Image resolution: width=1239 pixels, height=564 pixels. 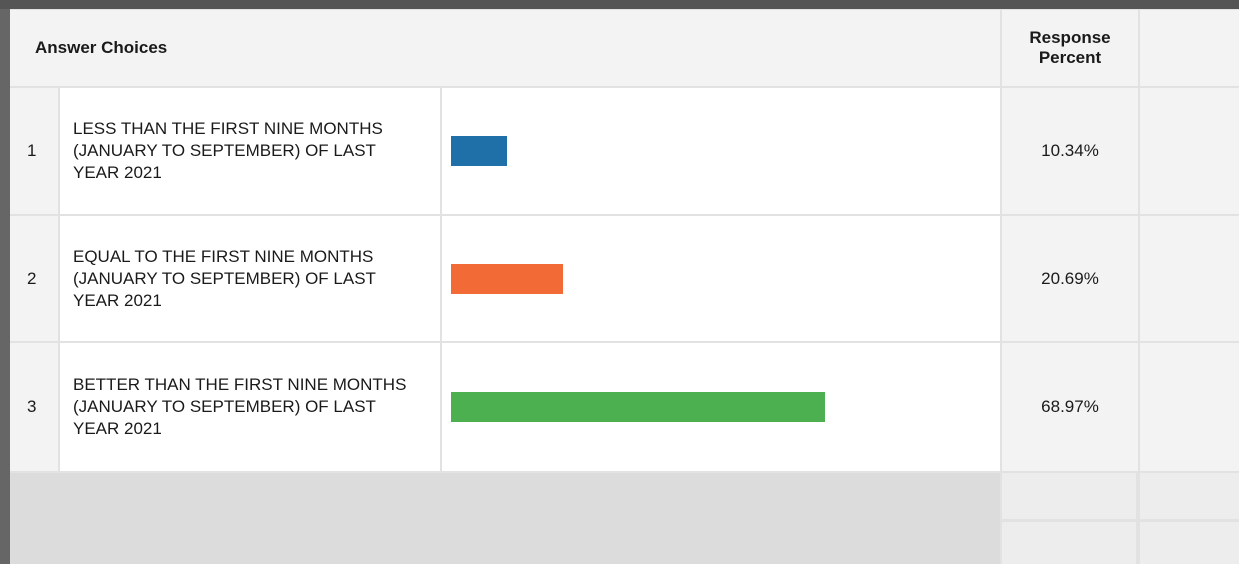 What do you see at coordinates (34, 151) in the screenshot?
I see `row-index: 1` at bounding box center [34, 151].